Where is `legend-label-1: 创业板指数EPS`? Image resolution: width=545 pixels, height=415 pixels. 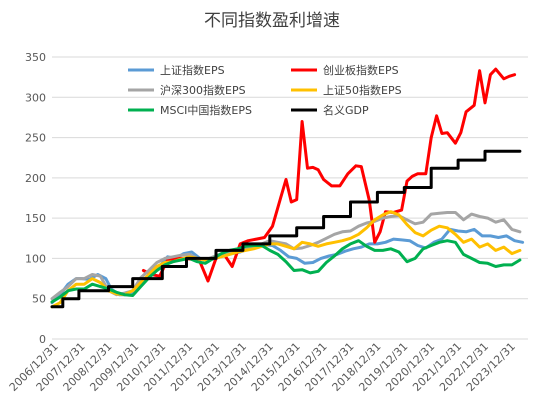 legend-label-1: 创业板指数EPS is located at coordinates (361, 70).